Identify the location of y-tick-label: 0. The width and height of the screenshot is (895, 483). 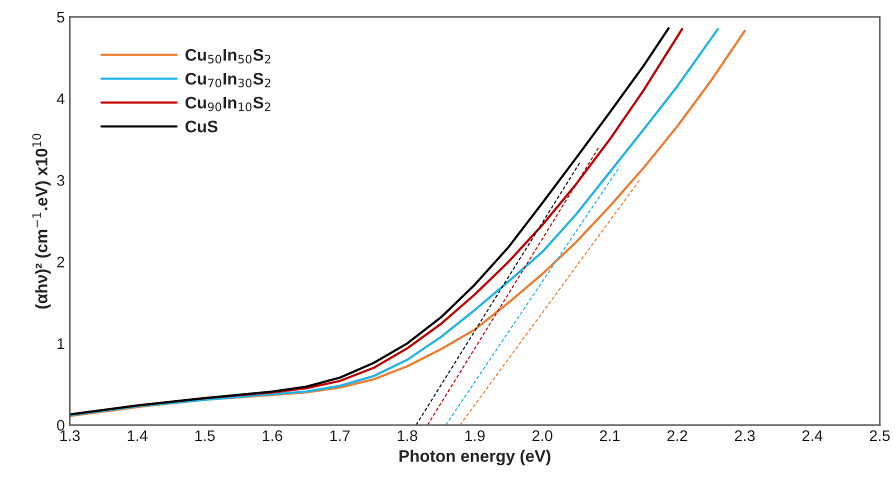
(60, 425).